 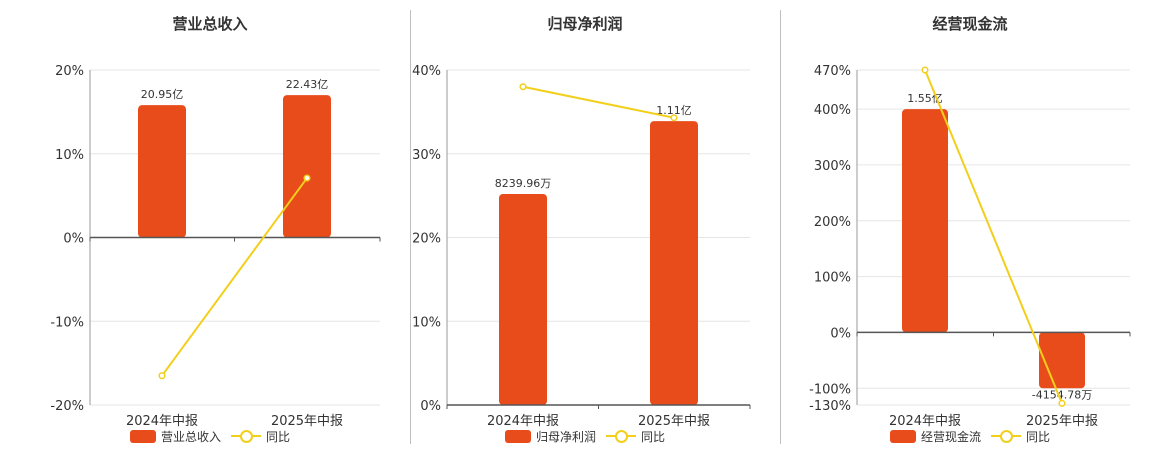 I want to click on y-tick-label: -20%, so click(x=67, y=406).